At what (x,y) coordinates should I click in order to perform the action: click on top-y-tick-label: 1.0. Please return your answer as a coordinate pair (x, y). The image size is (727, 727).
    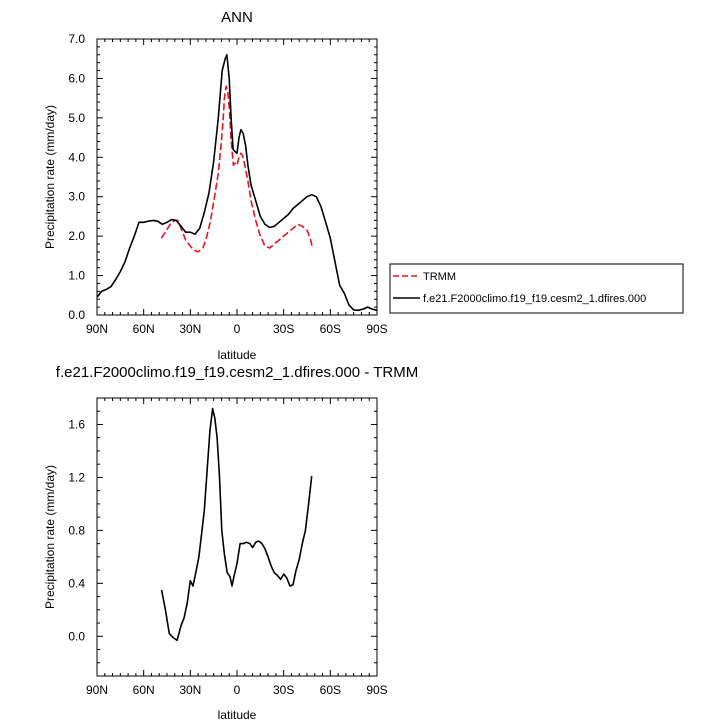
    Looking at the image, I should click on (76, 276).